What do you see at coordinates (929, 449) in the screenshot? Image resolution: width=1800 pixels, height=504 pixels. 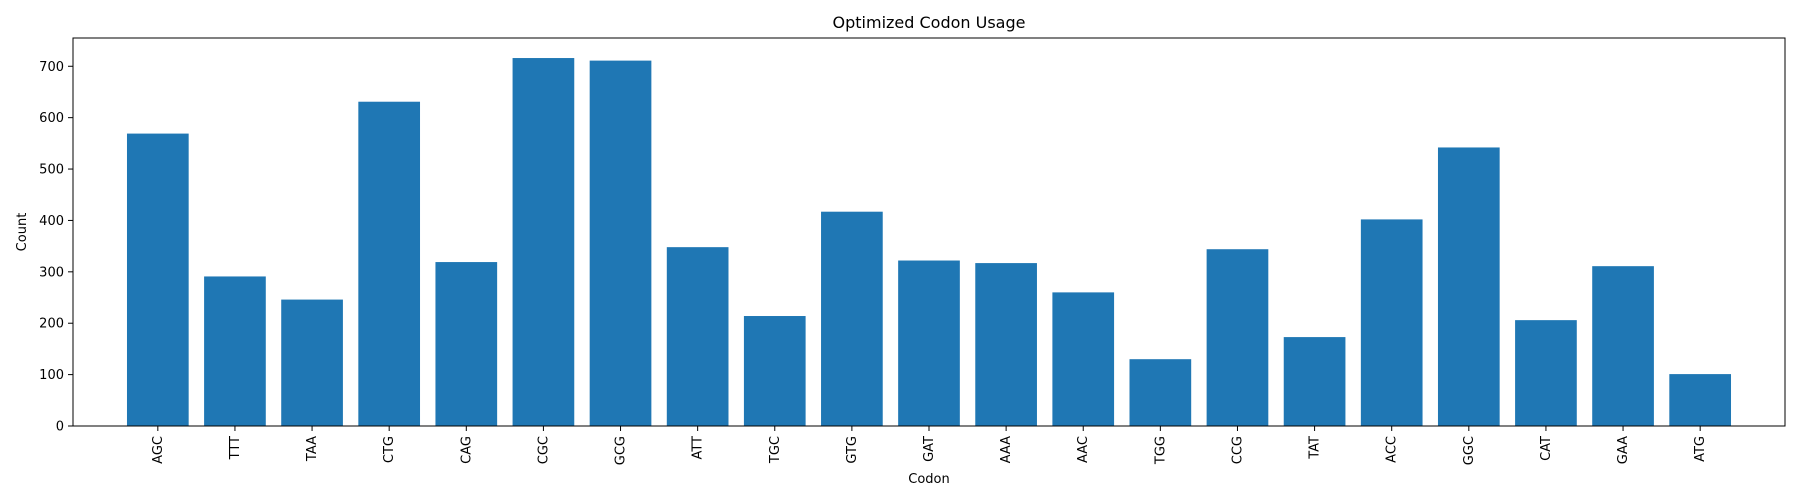 I see `x-tick-label: GAT` at bounding box center [929, 449].